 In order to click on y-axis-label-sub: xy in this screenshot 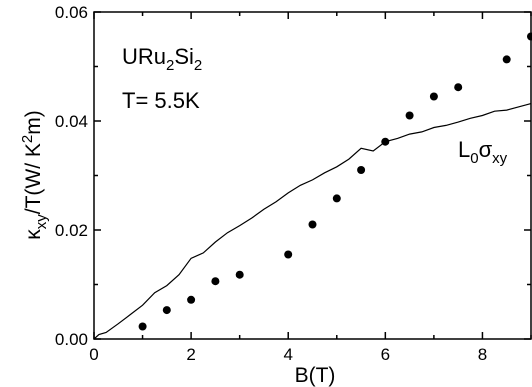, I will do `click(41, 222)`.